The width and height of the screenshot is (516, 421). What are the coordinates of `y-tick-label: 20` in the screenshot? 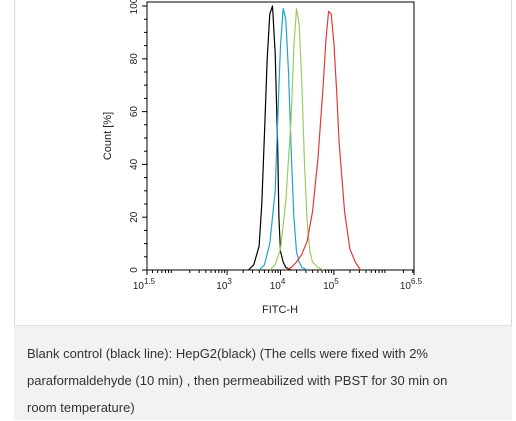 It's located at (134, 217).